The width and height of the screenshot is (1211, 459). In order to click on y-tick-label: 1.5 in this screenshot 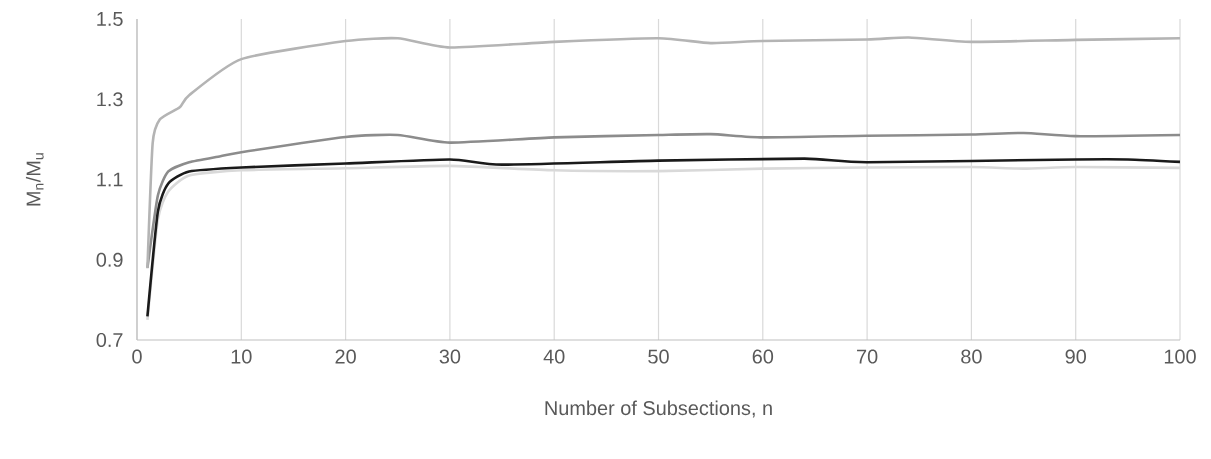, I will do `click(110, 19)`.